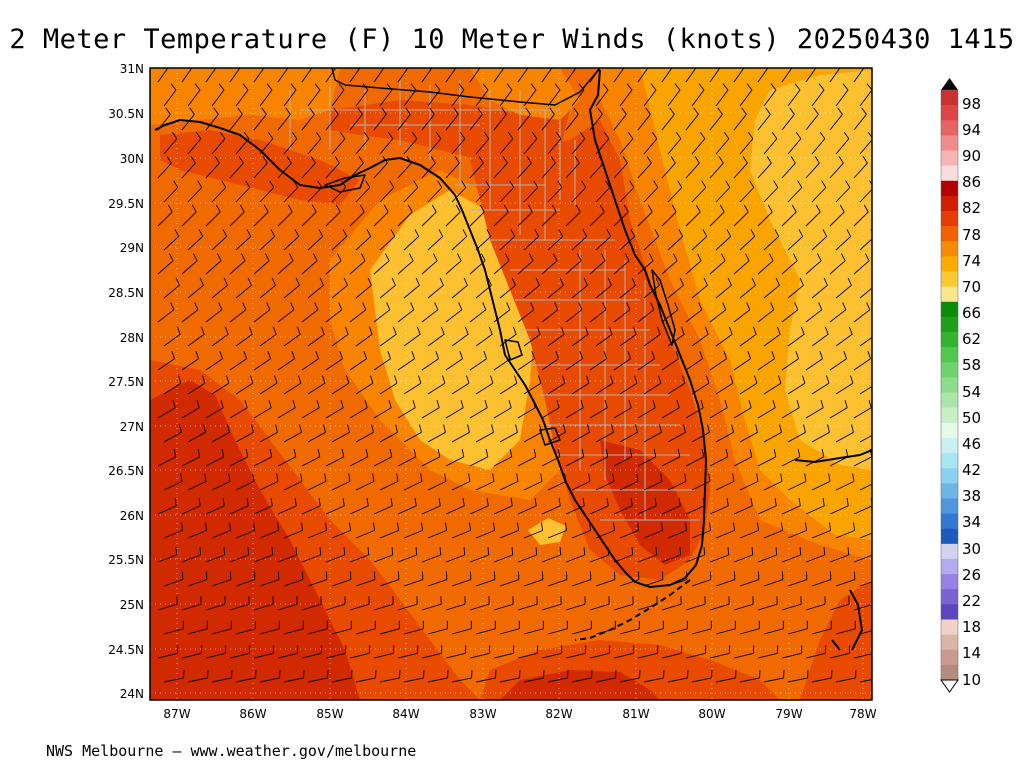 This screenshot has width=1024, height=768. Describe the element at coordinates (126, 293) in the screenshot. I see `lat-label: 28.5N` at that location.